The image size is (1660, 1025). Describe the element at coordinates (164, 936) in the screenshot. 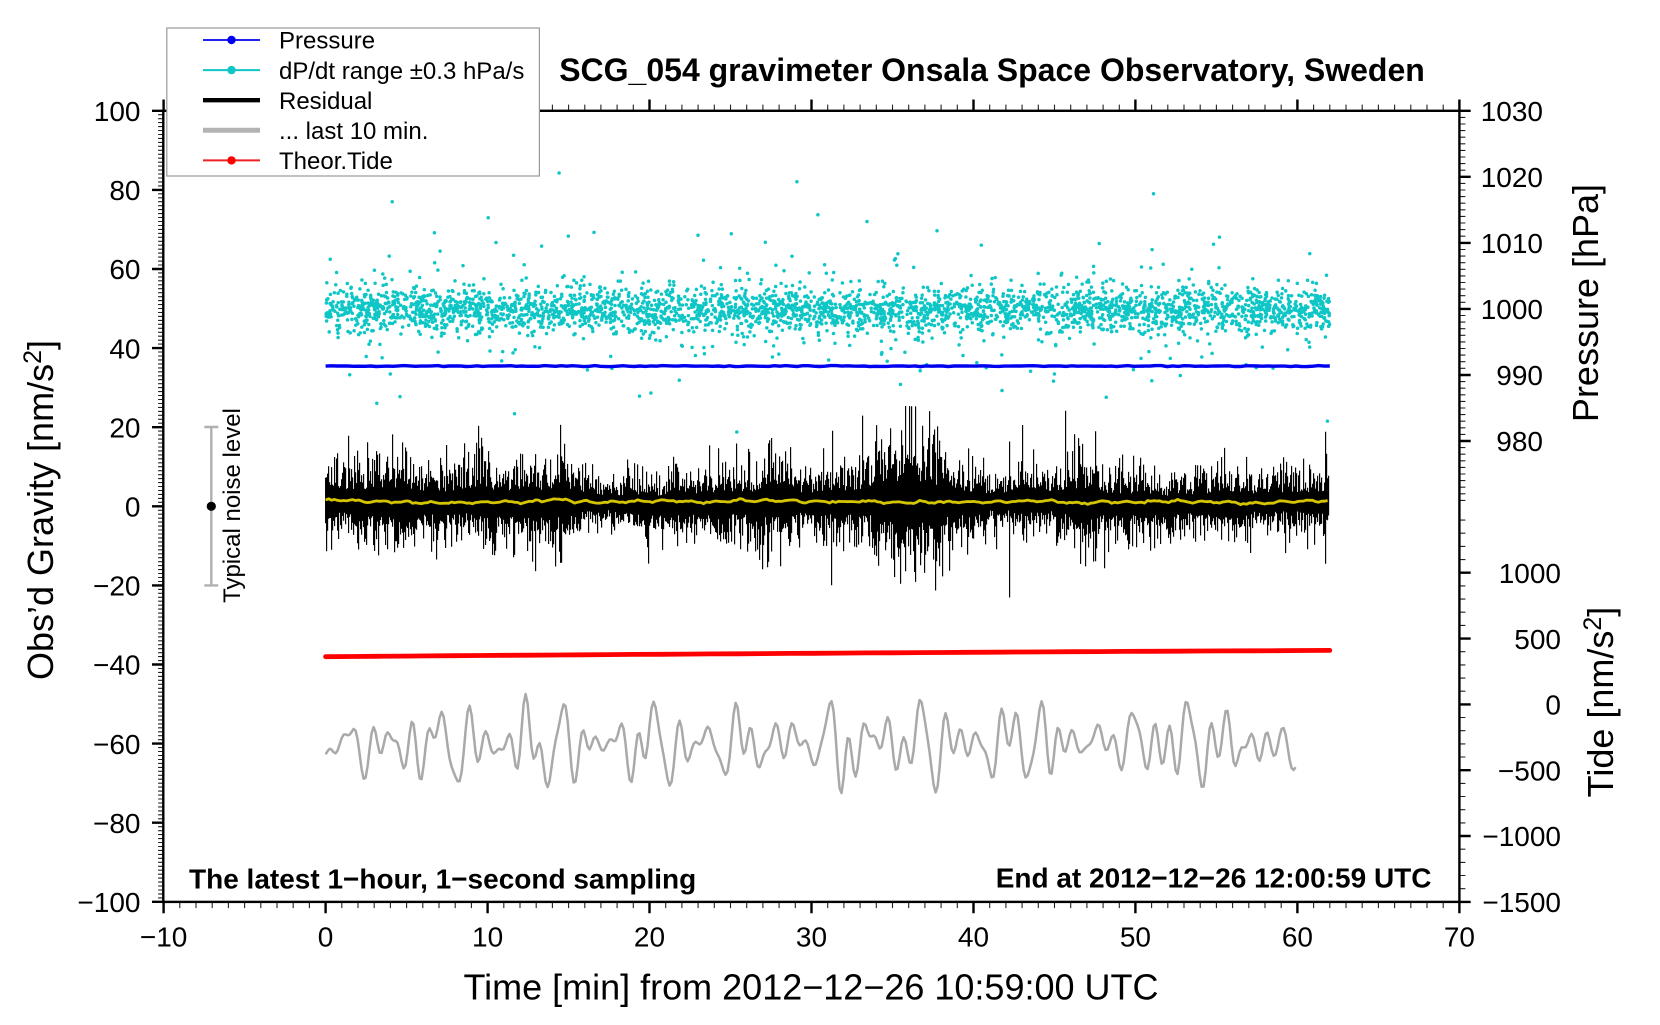

I see `svg-text: −10` at that location.